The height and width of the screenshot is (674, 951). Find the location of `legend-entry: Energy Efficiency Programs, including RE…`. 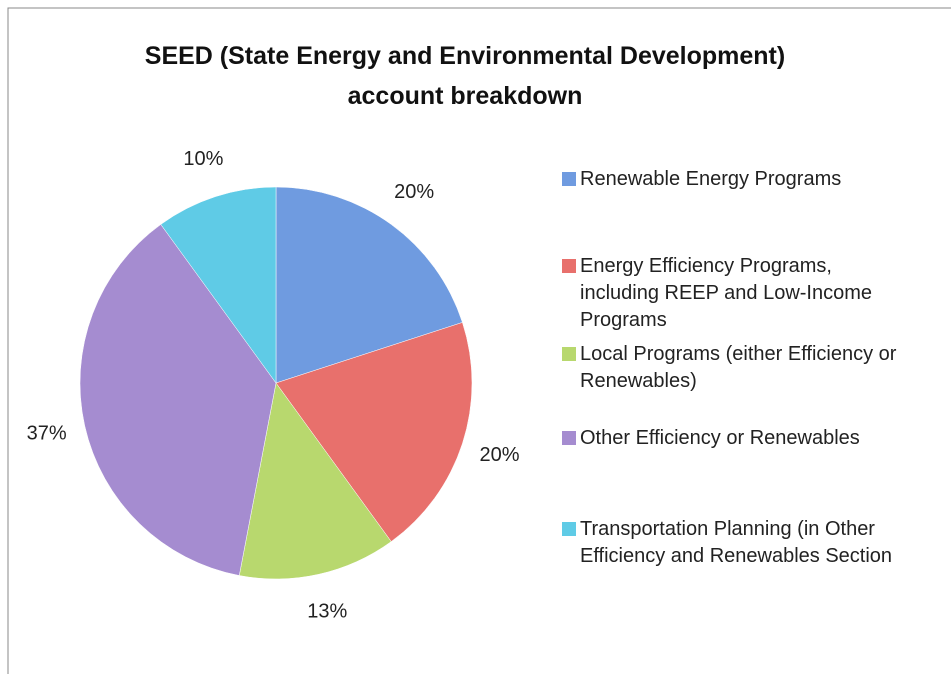

legend-entry: Energy Efficiency Programs, including RE… is located at coordinates (747, 293).